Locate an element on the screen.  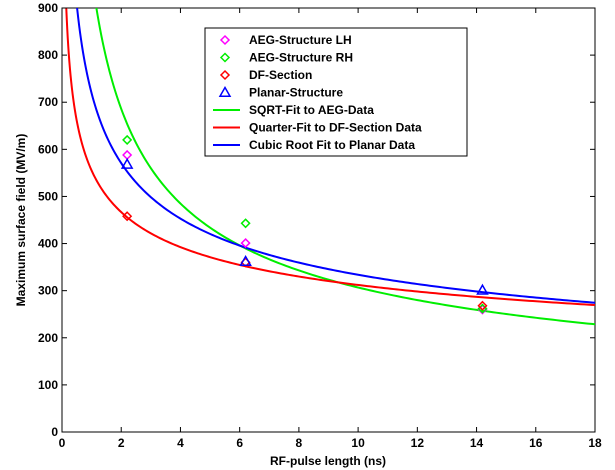
x-tick-label: 18 is located at coordinates (595, 443).